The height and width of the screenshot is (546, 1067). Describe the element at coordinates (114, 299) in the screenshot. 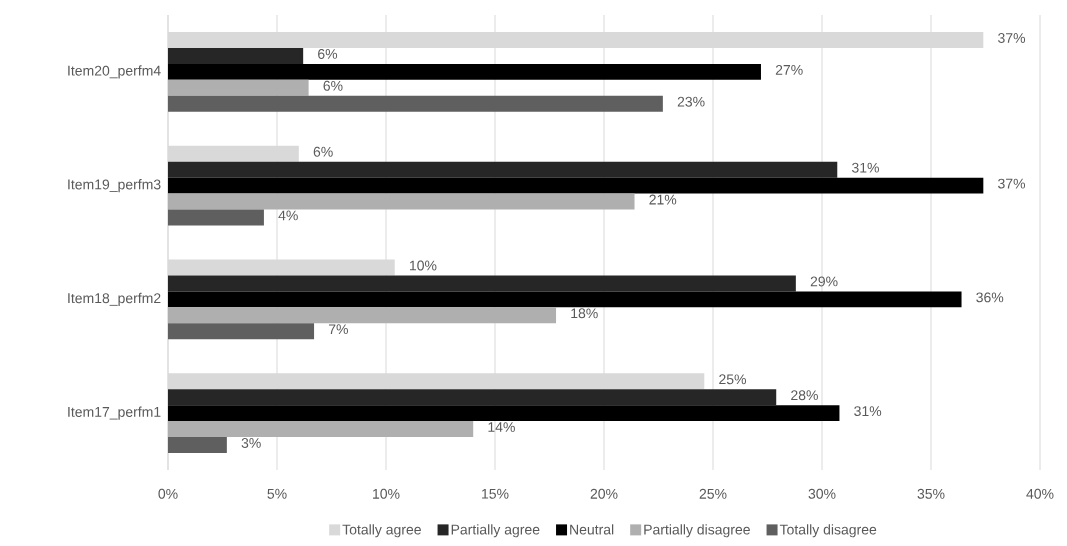

I see `y-tick-label: Item18_perfm2` at that location.